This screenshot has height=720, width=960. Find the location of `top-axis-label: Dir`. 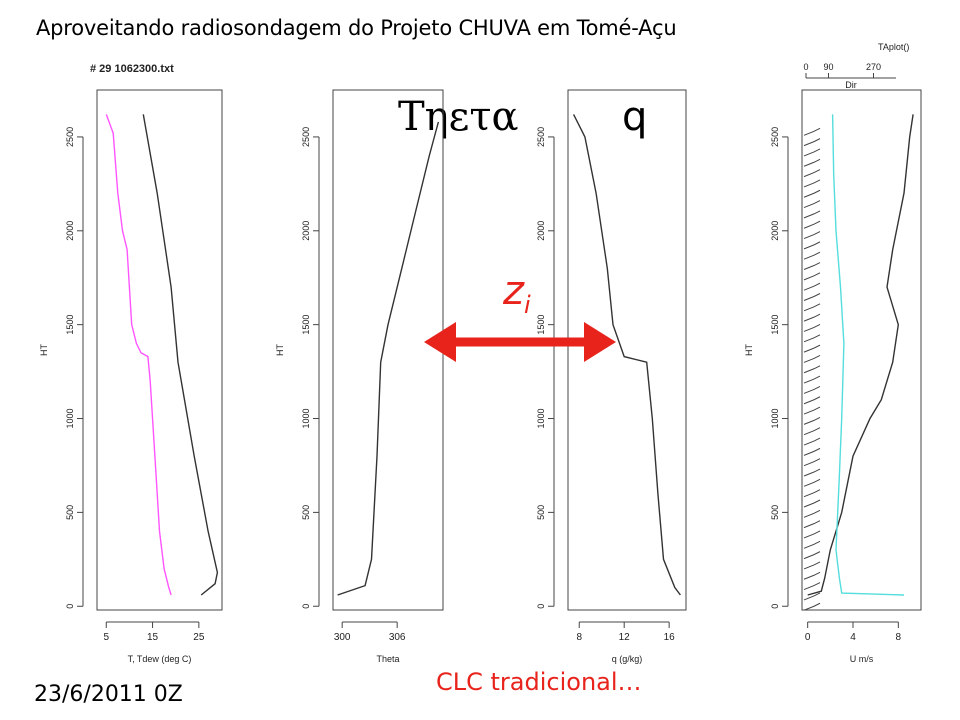

top-axis-label: Dir is located at coordinates (851, 85).